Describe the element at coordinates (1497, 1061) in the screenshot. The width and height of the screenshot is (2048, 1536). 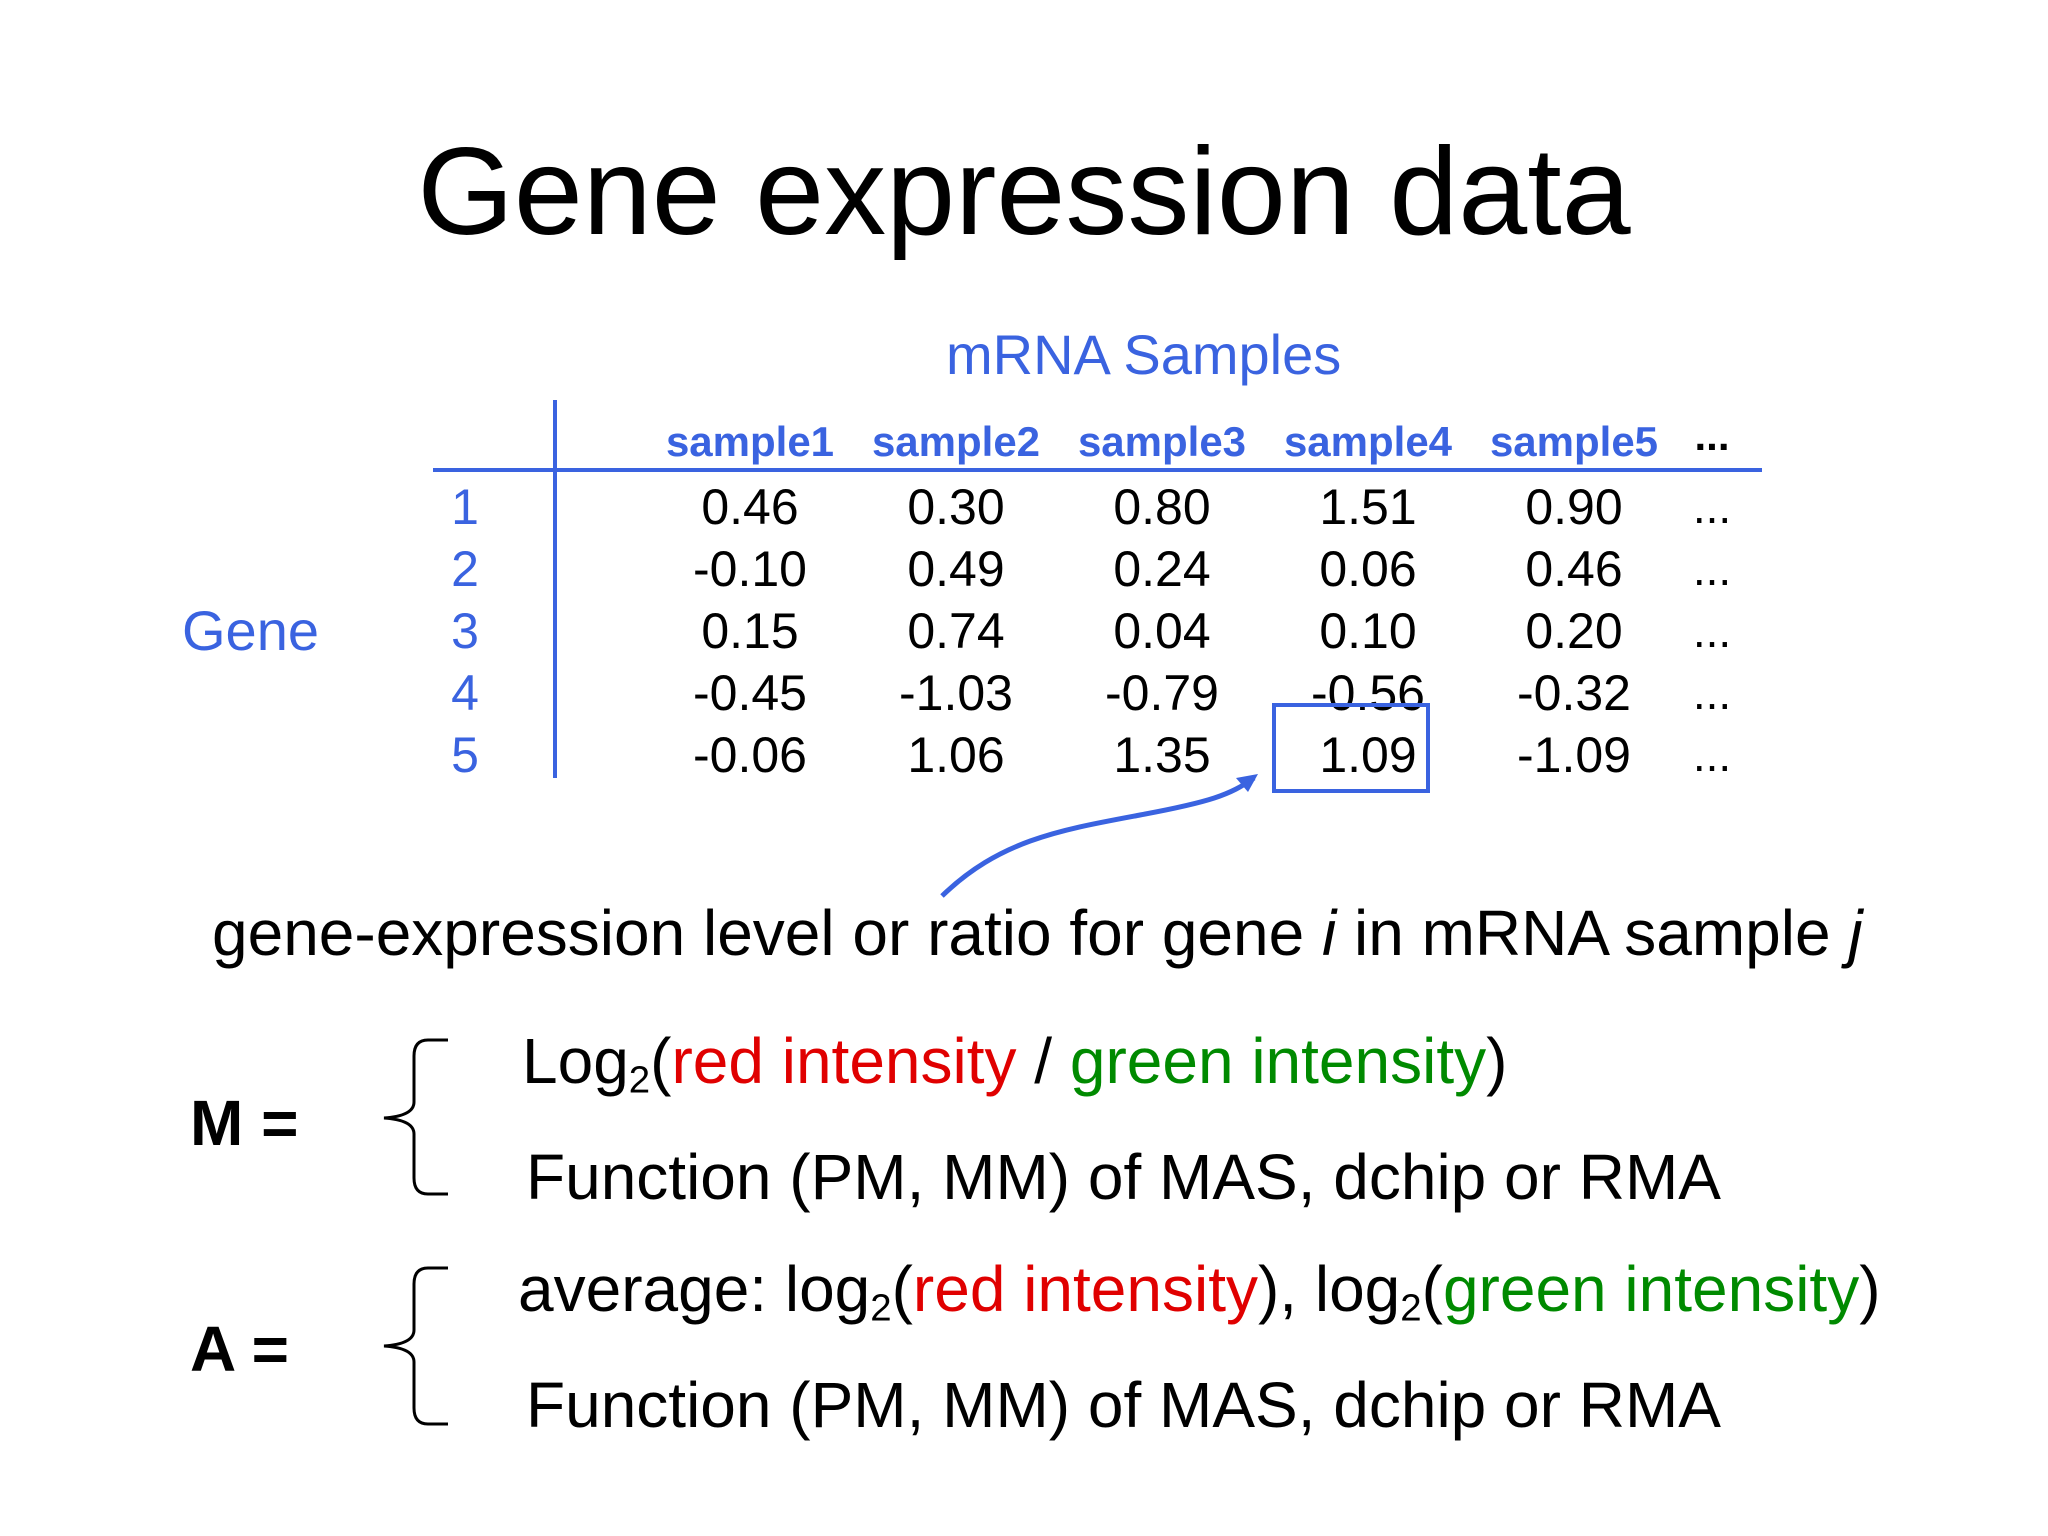
I see `m-close-paren: )` at that location.